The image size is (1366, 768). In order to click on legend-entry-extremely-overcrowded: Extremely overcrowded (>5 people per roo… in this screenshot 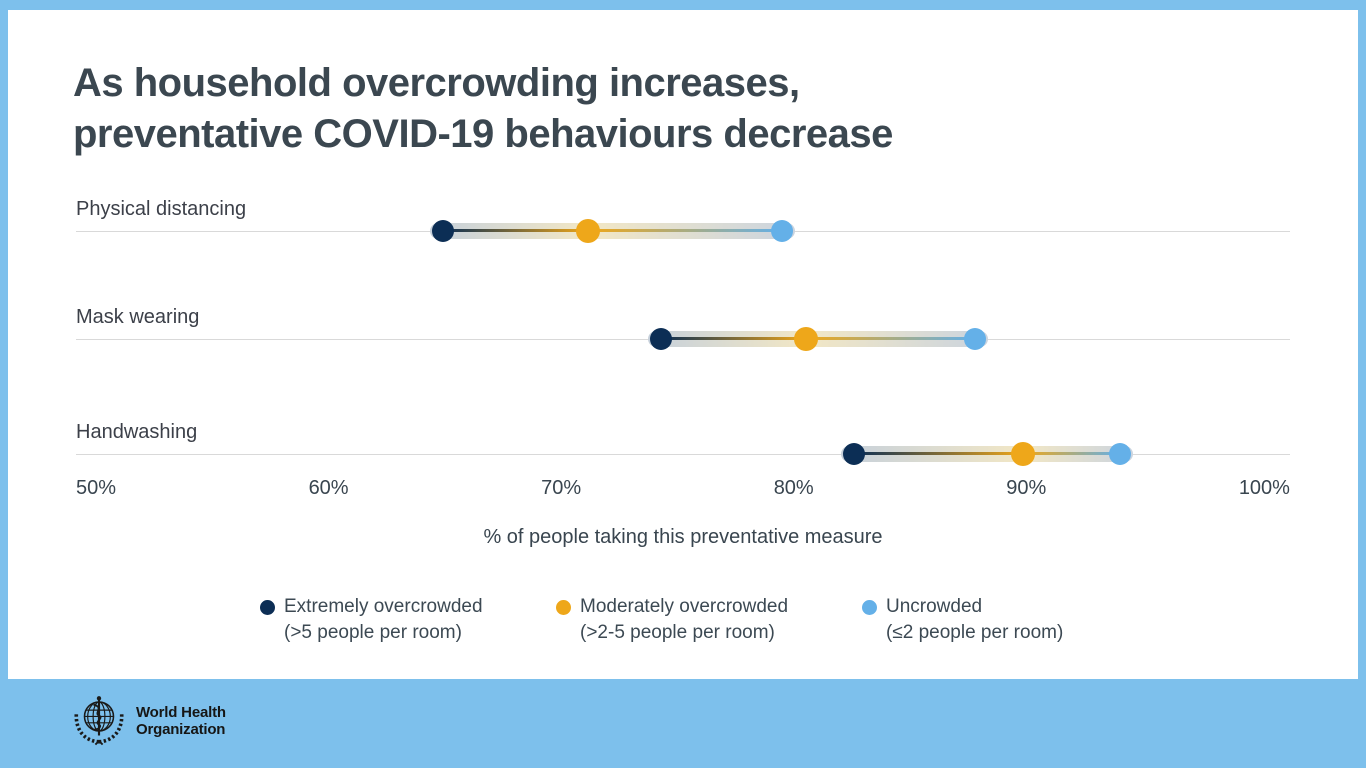, I will do `click(371, 620)`.